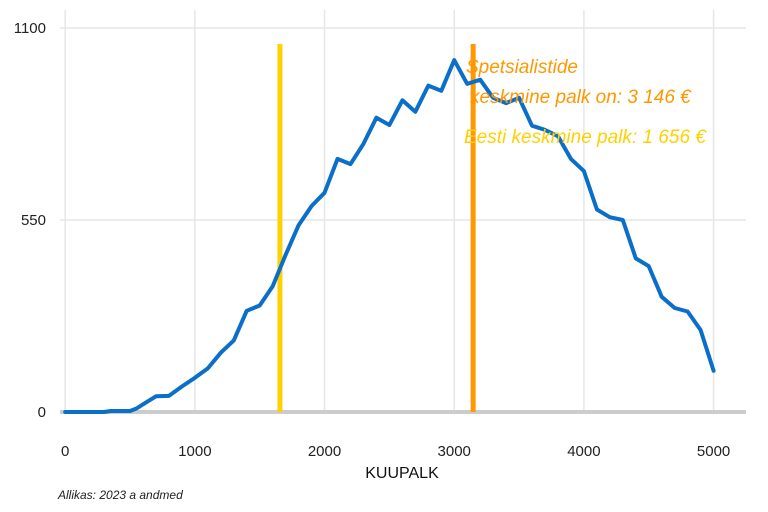 The width and height of the screenshot is (768, 512). What do you see at coordinates (522, 67) in the screenshot?
I see `specialist-salary-label-line1: Spetsialistide` at bounding box center [522, 67].